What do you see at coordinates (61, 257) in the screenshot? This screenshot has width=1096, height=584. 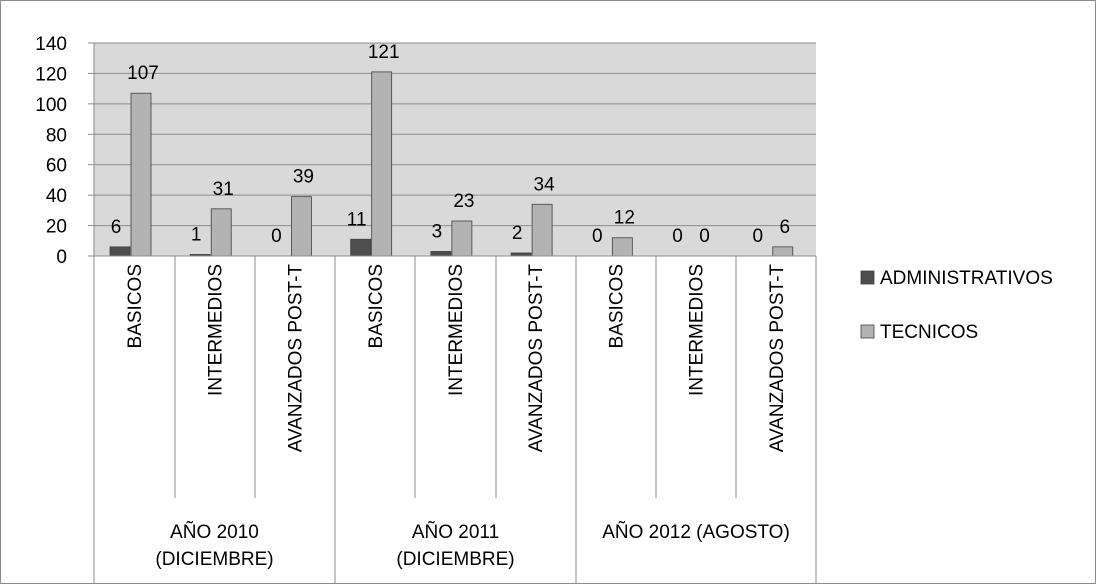 I see `y-tick-label: 0` at bounding box center [61, 257].